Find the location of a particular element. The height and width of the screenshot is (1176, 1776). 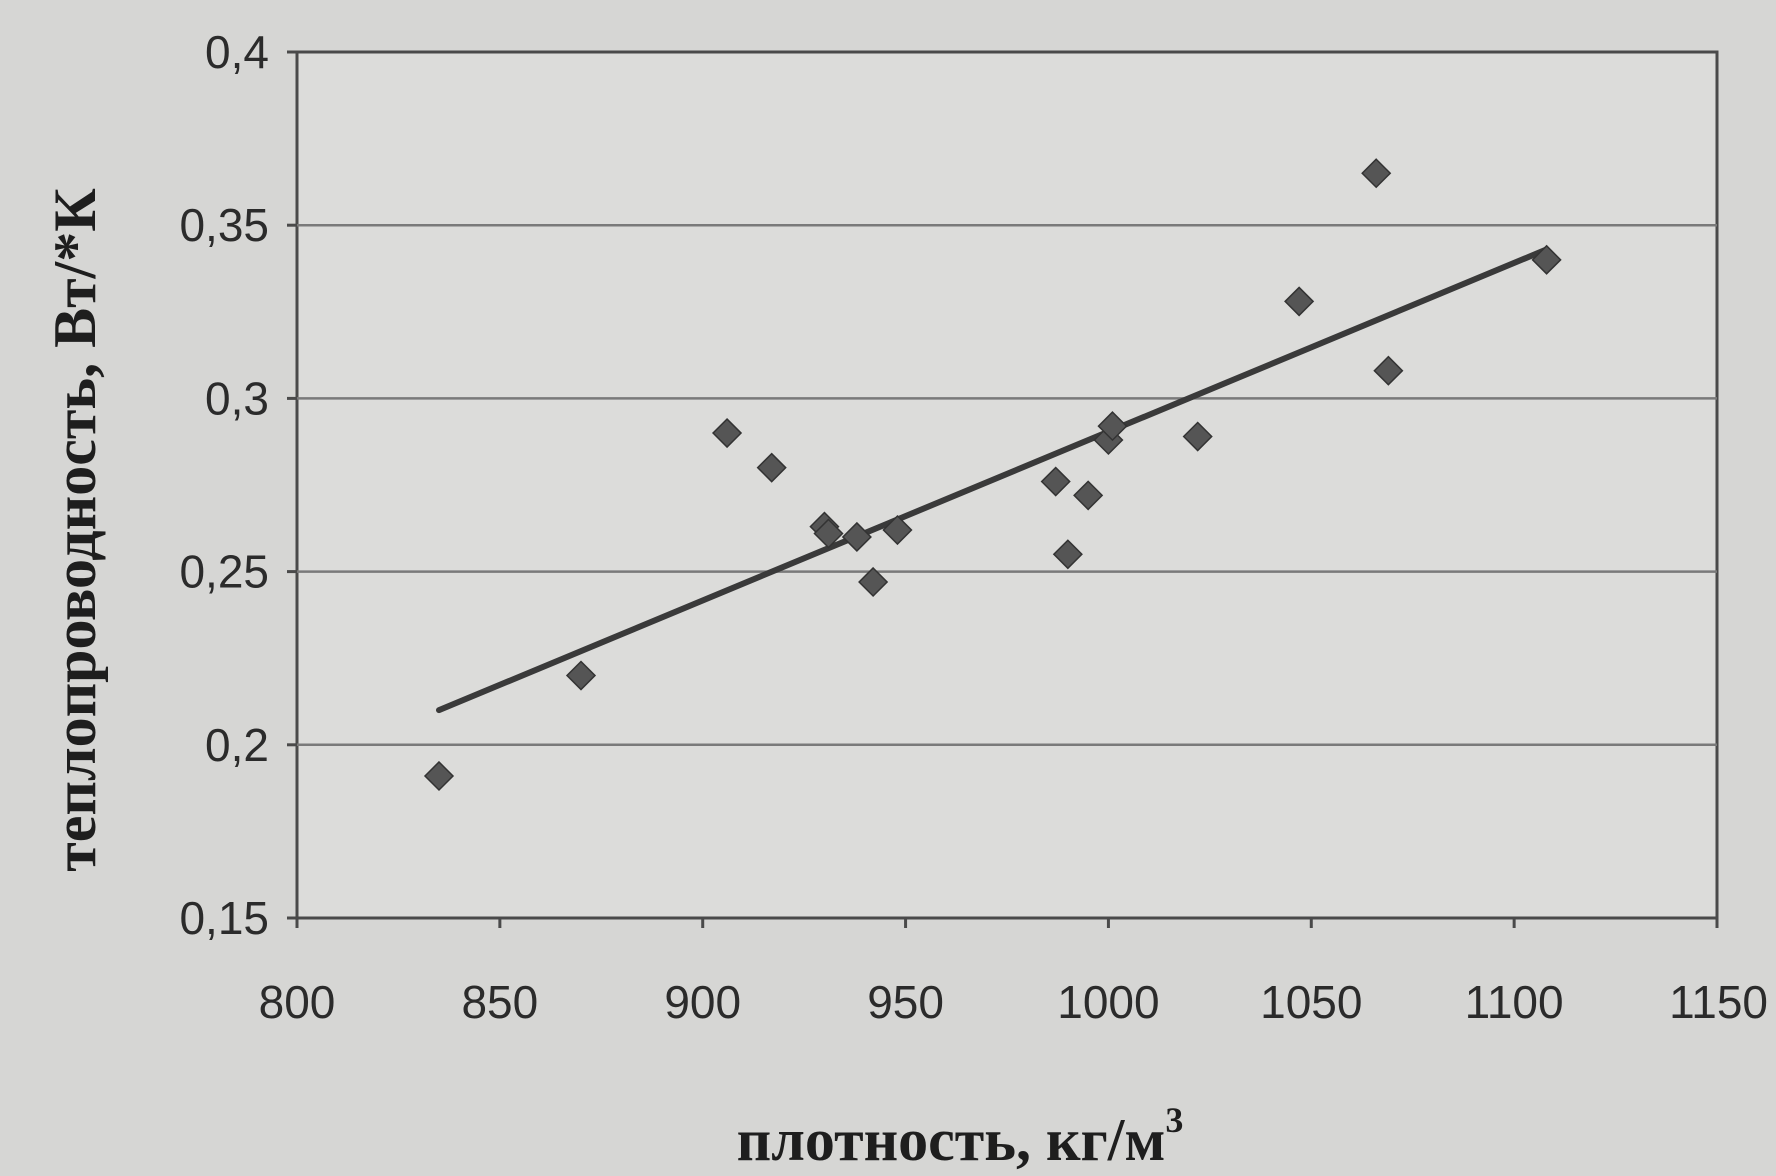

x-tick-label: 1050 is located at coordinates (1311, 1002).